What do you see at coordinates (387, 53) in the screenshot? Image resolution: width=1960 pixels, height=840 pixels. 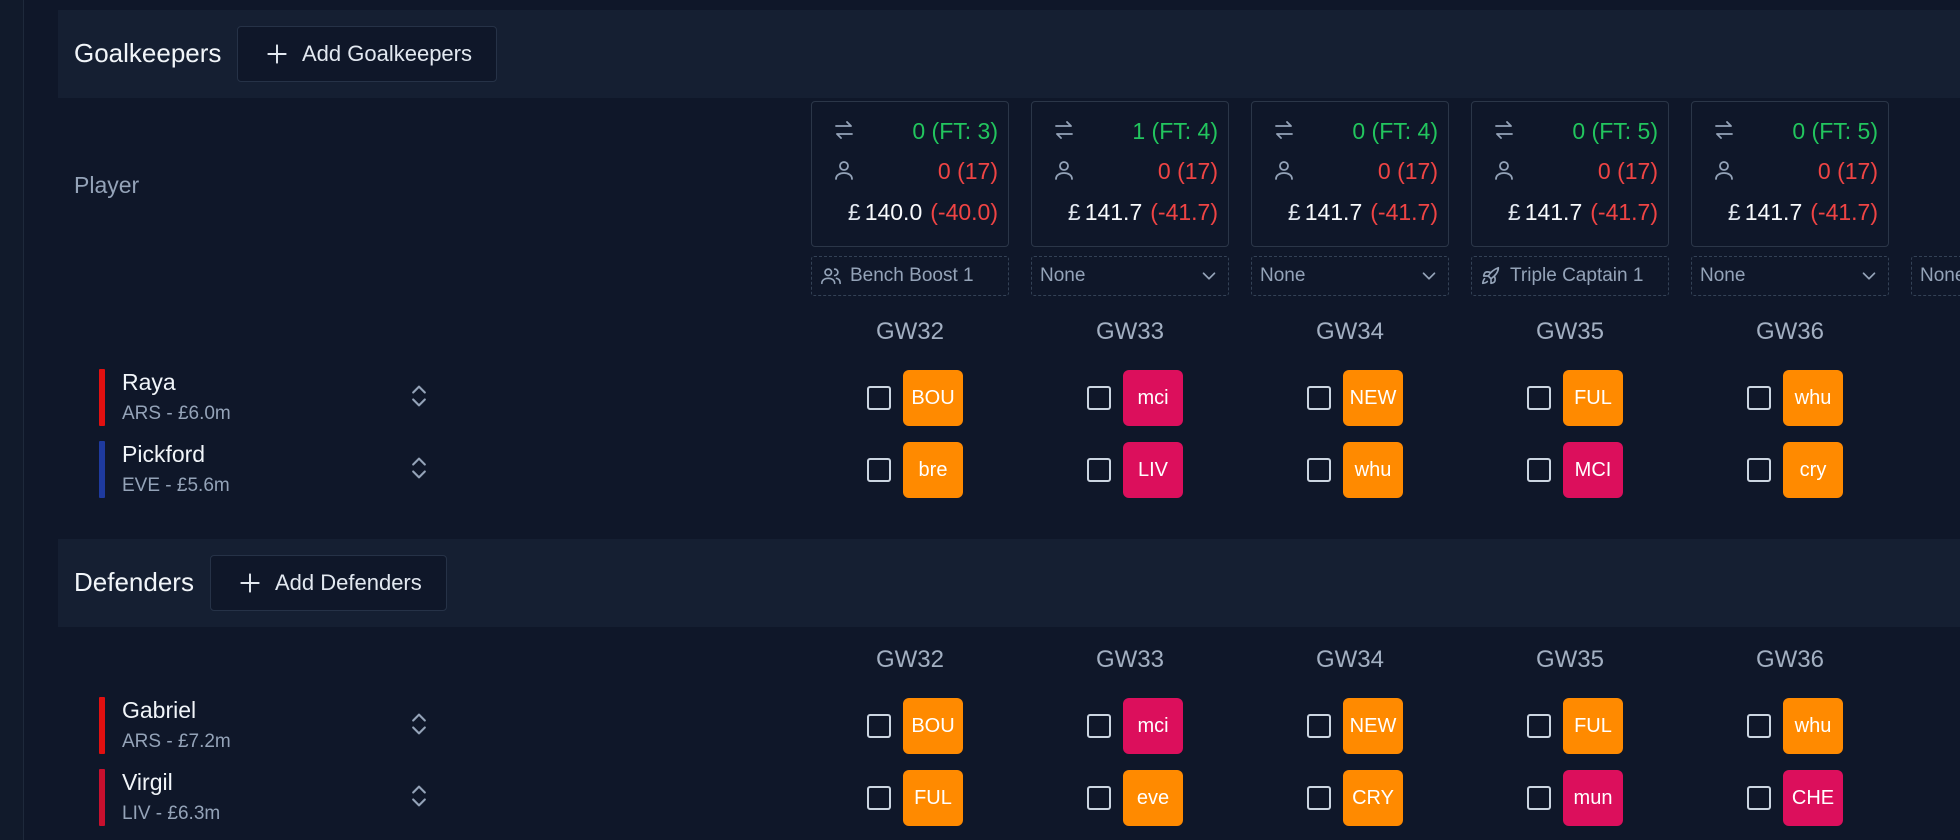 I see `add-button-label: Add Goalkeepers` at bounding box center [387, 53].